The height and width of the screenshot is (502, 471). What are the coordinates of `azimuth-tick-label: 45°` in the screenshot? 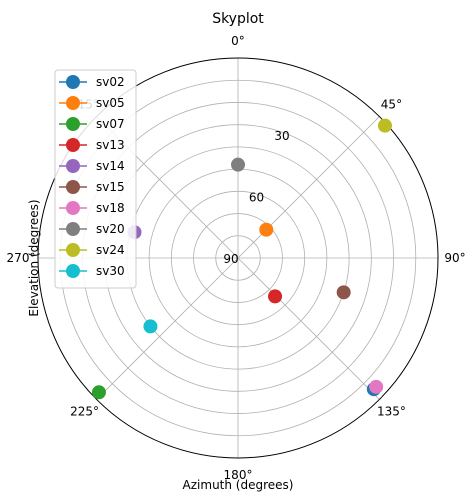 It's located at (391, 105).